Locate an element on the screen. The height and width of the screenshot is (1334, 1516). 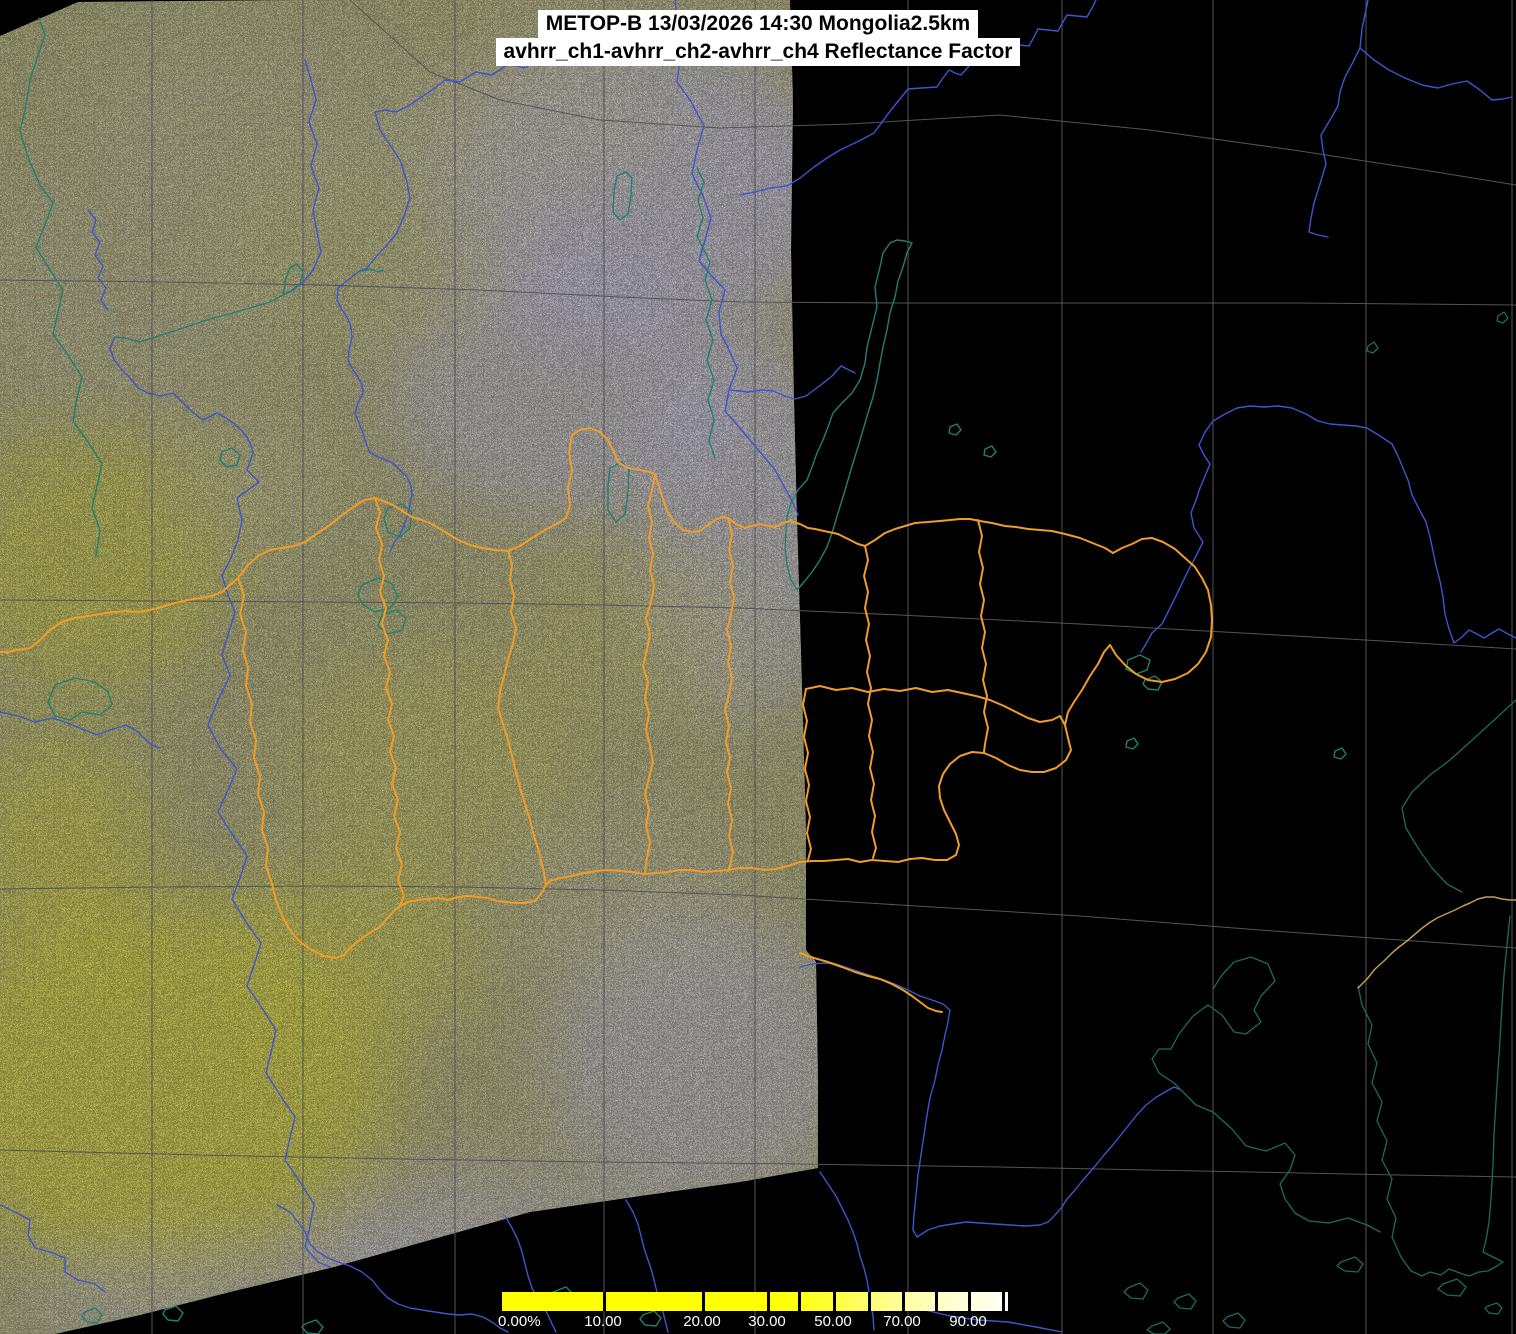
title-line-1: METOP-B 13/03/2026 14:30 Mongolia2.5km is located at coordinates (758, 24).